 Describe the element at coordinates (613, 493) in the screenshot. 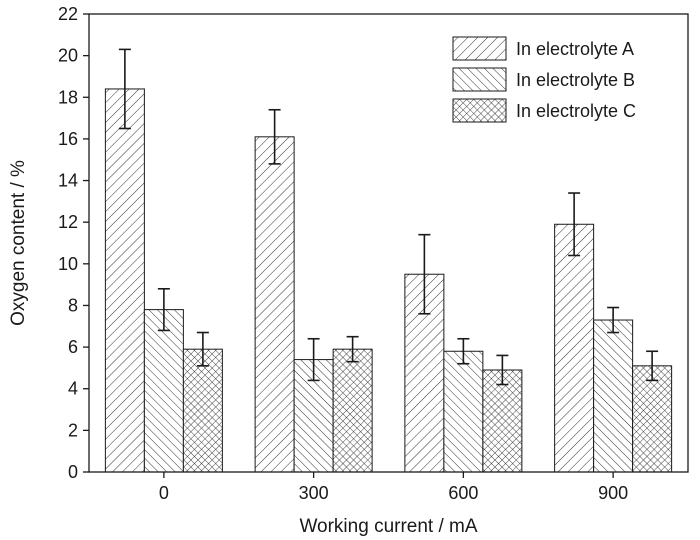

I see `x-tick-label-900: 900` at that location.